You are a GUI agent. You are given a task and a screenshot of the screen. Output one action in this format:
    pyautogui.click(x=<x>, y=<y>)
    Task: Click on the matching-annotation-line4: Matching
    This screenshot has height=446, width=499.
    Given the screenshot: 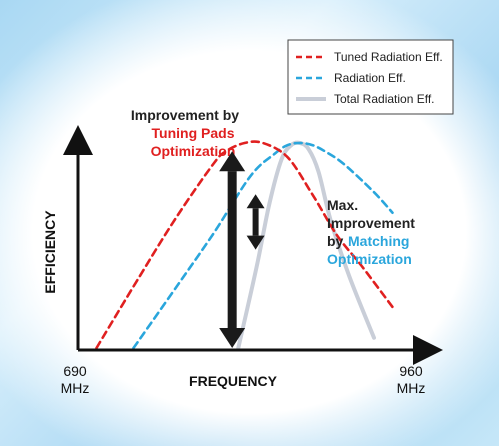 What is the action you would take?
    pyautogui.click(x=378, y=241)
    